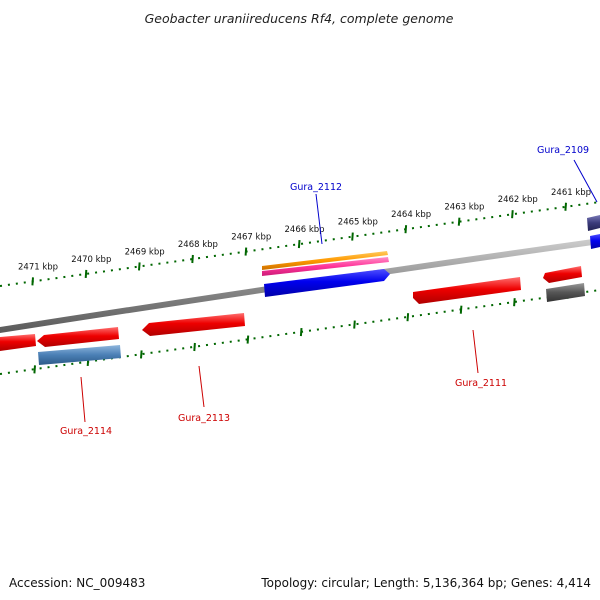  Describe the element at coordinates (464, 208) in the screenshot. I see `tick-label: 2463 kbp` at that location.